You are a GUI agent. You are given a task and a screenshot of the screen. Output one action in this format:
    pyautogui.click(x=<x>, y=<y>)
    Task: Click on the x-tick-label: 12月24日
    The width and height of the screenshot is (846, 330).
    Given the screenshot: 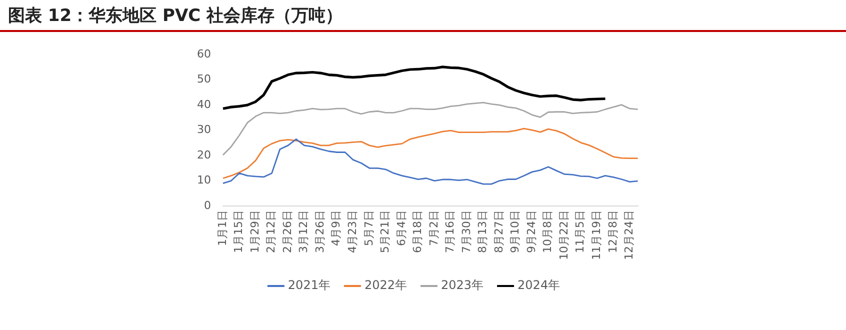 What is the action you would take?
    pyautogui.click(x=629, y=235)
    